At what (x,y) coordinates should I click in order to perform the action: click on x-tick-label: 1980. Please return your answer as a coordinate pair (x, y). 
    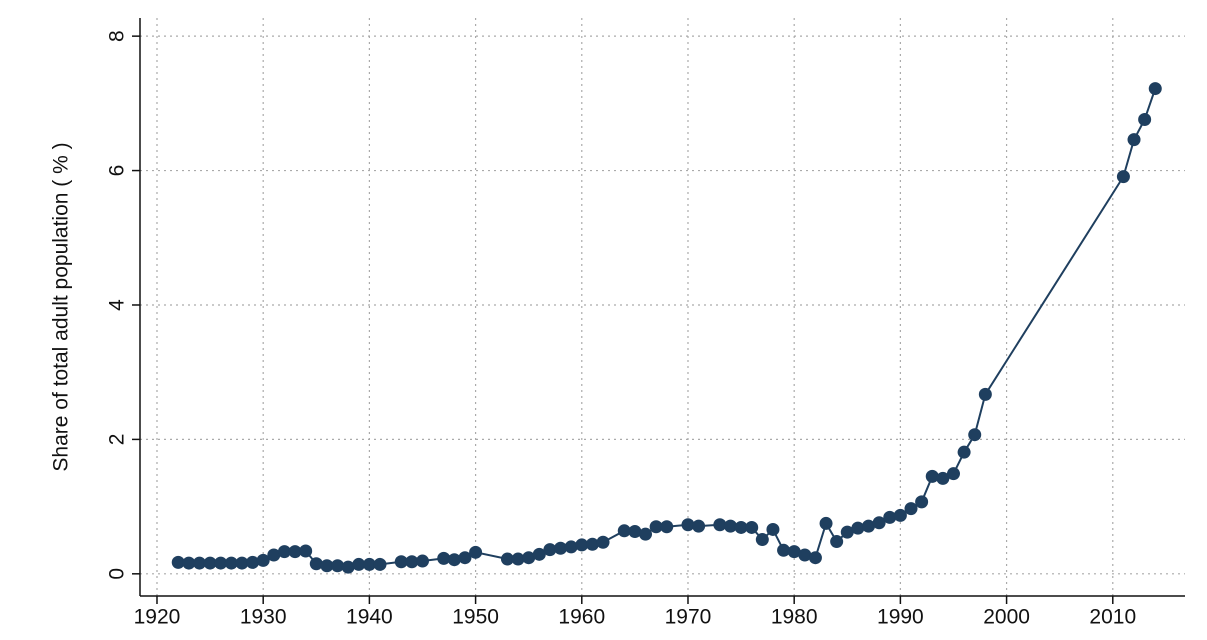
    Looking at the image, I should click on (794, 617).